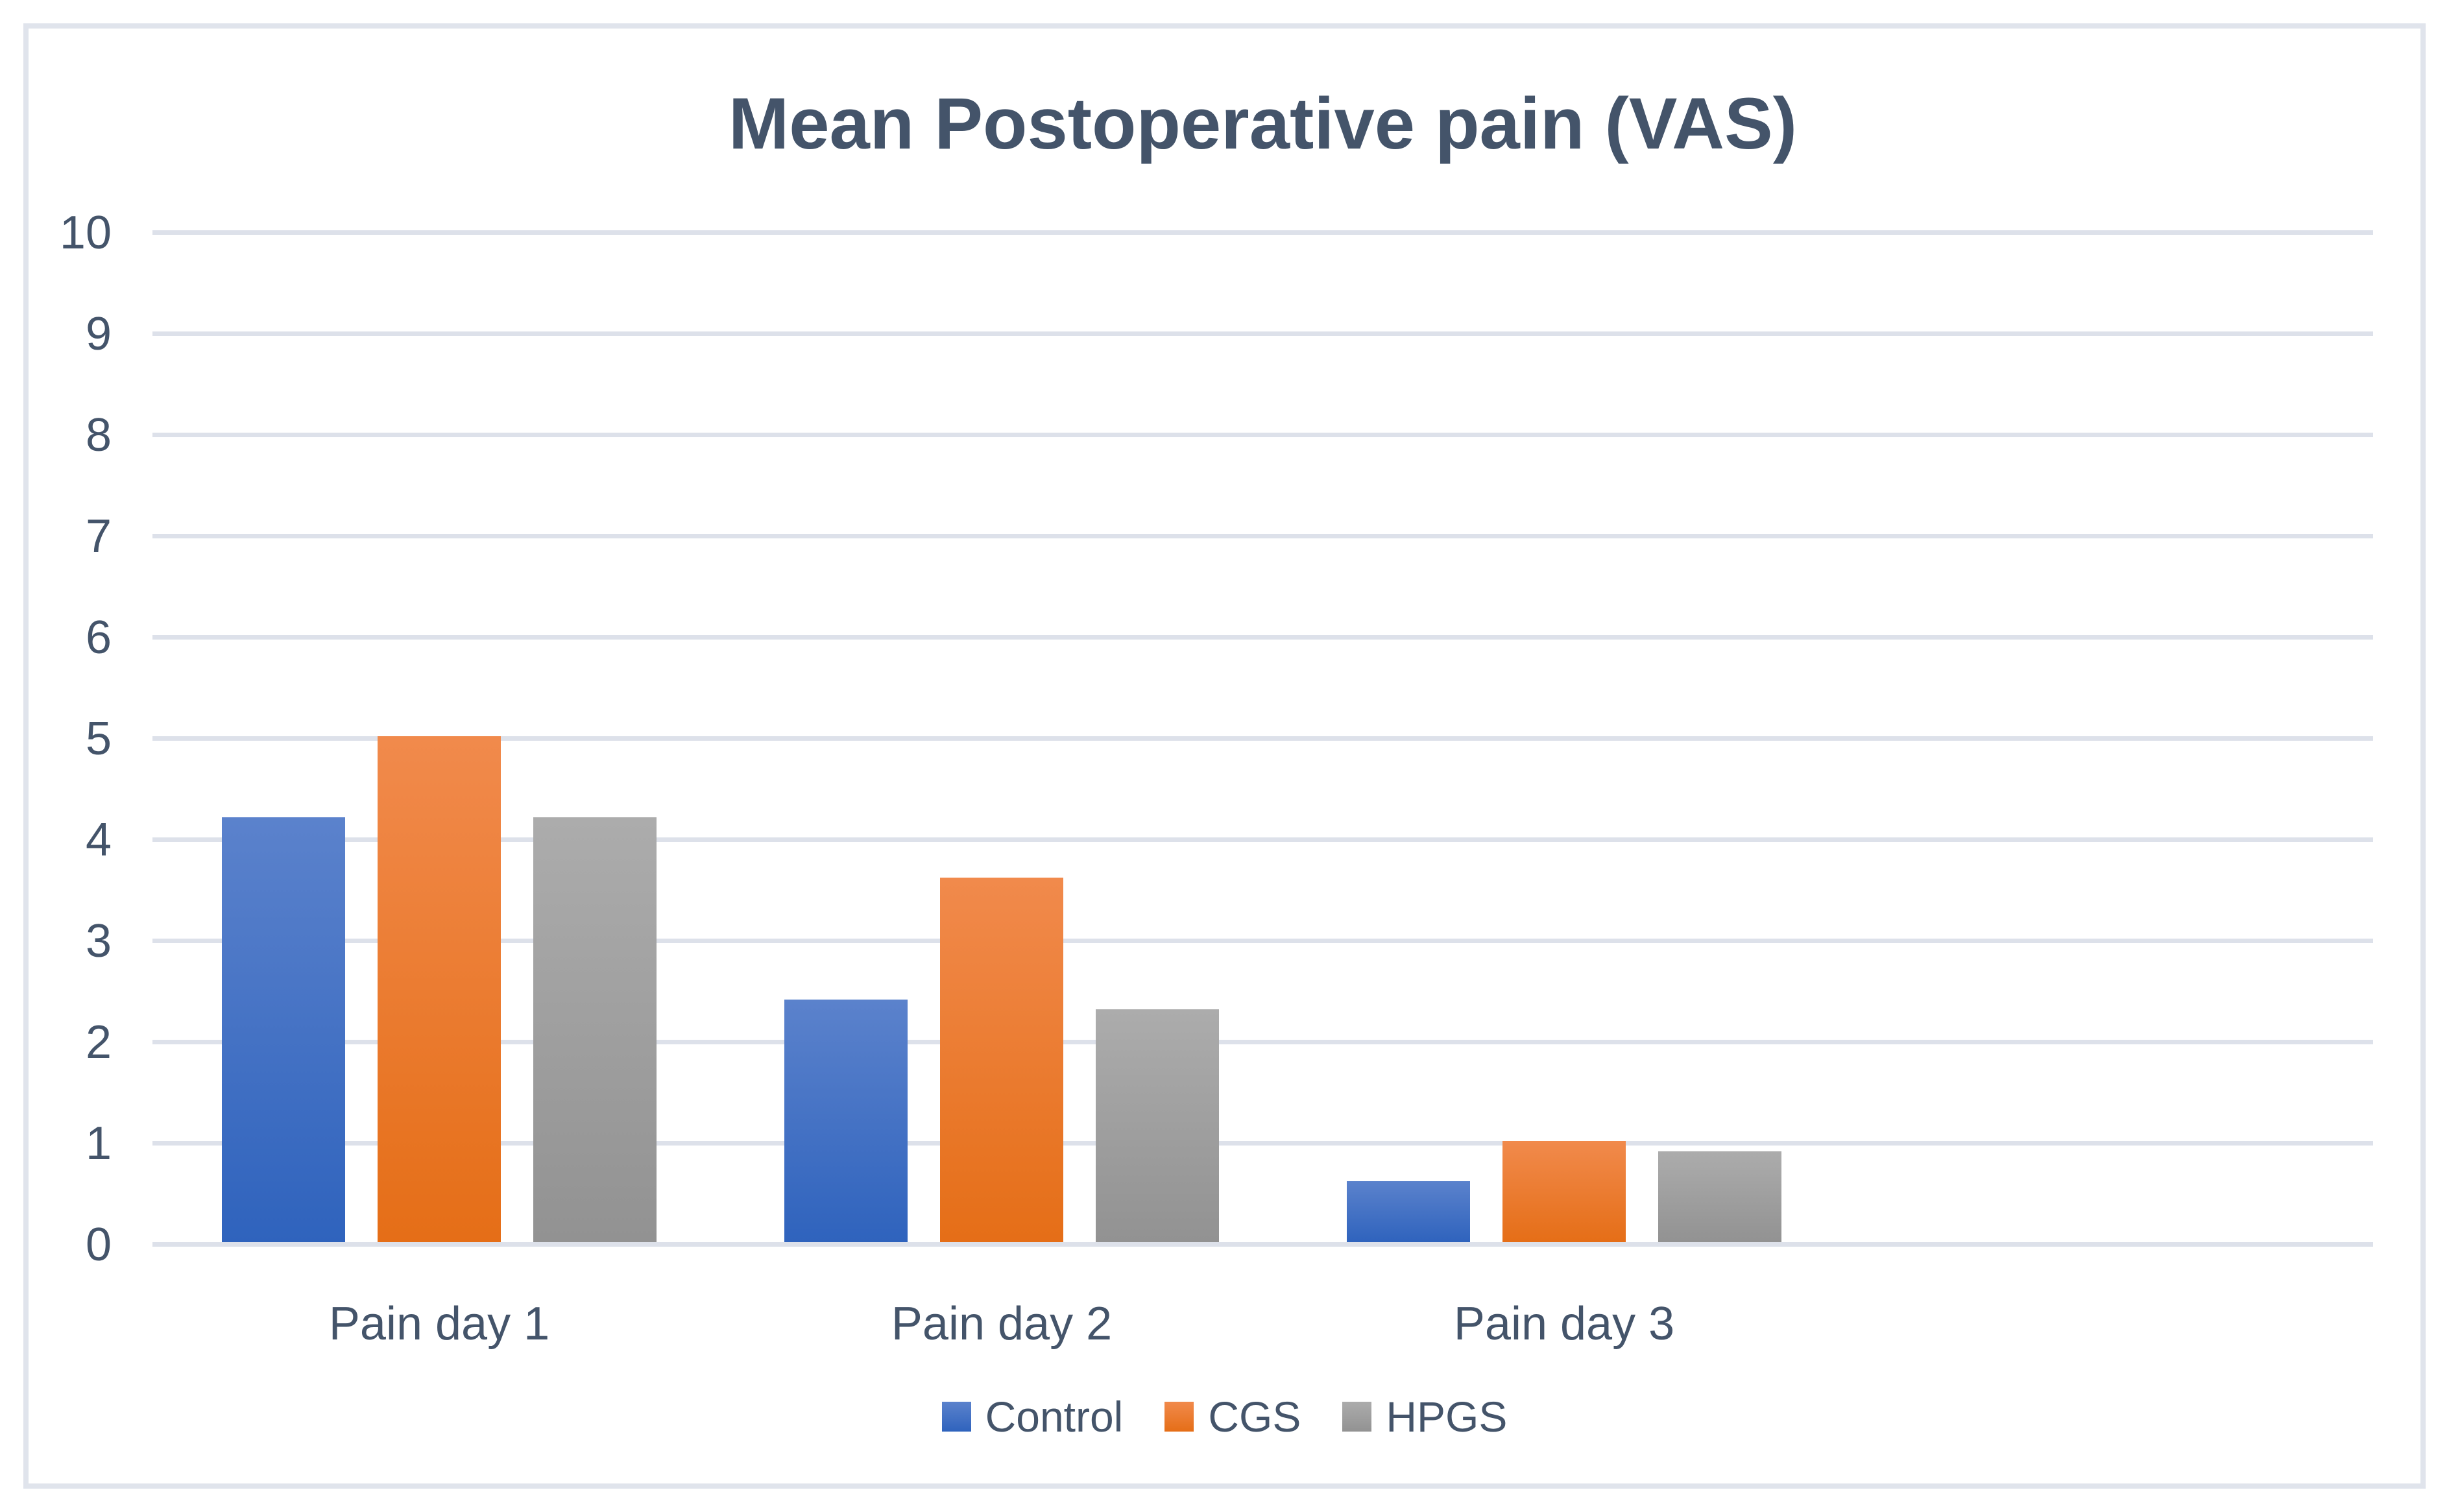 Image resolution: width=2449 pixels, height=1512 pixels. What do you see at coordinates (439, 1324) in the screenshot?
I see `x-axis-label-1: Pain day 1` at bounding box center [439, 1324].